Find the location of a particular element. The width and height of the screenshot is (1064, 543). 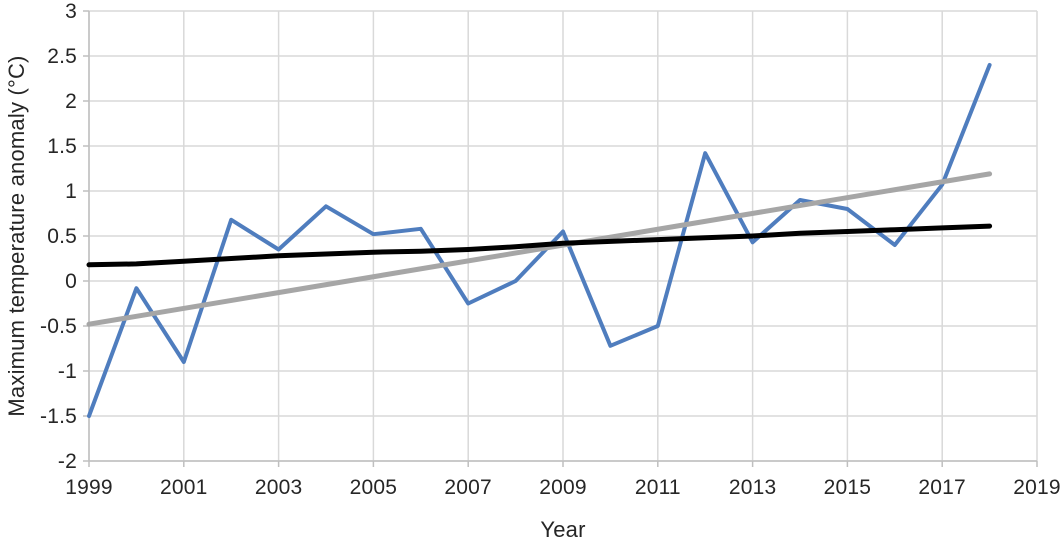

x-tick-label: 2007 is located at coordinates (468, 487).